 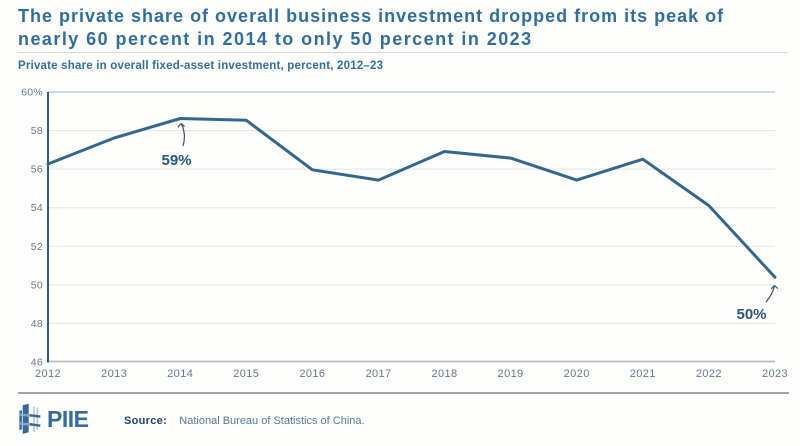 What do you see at coordinates (176, 160) in the screenshot?
I see `svg-text: 59%` at bounding box center [176, 160].